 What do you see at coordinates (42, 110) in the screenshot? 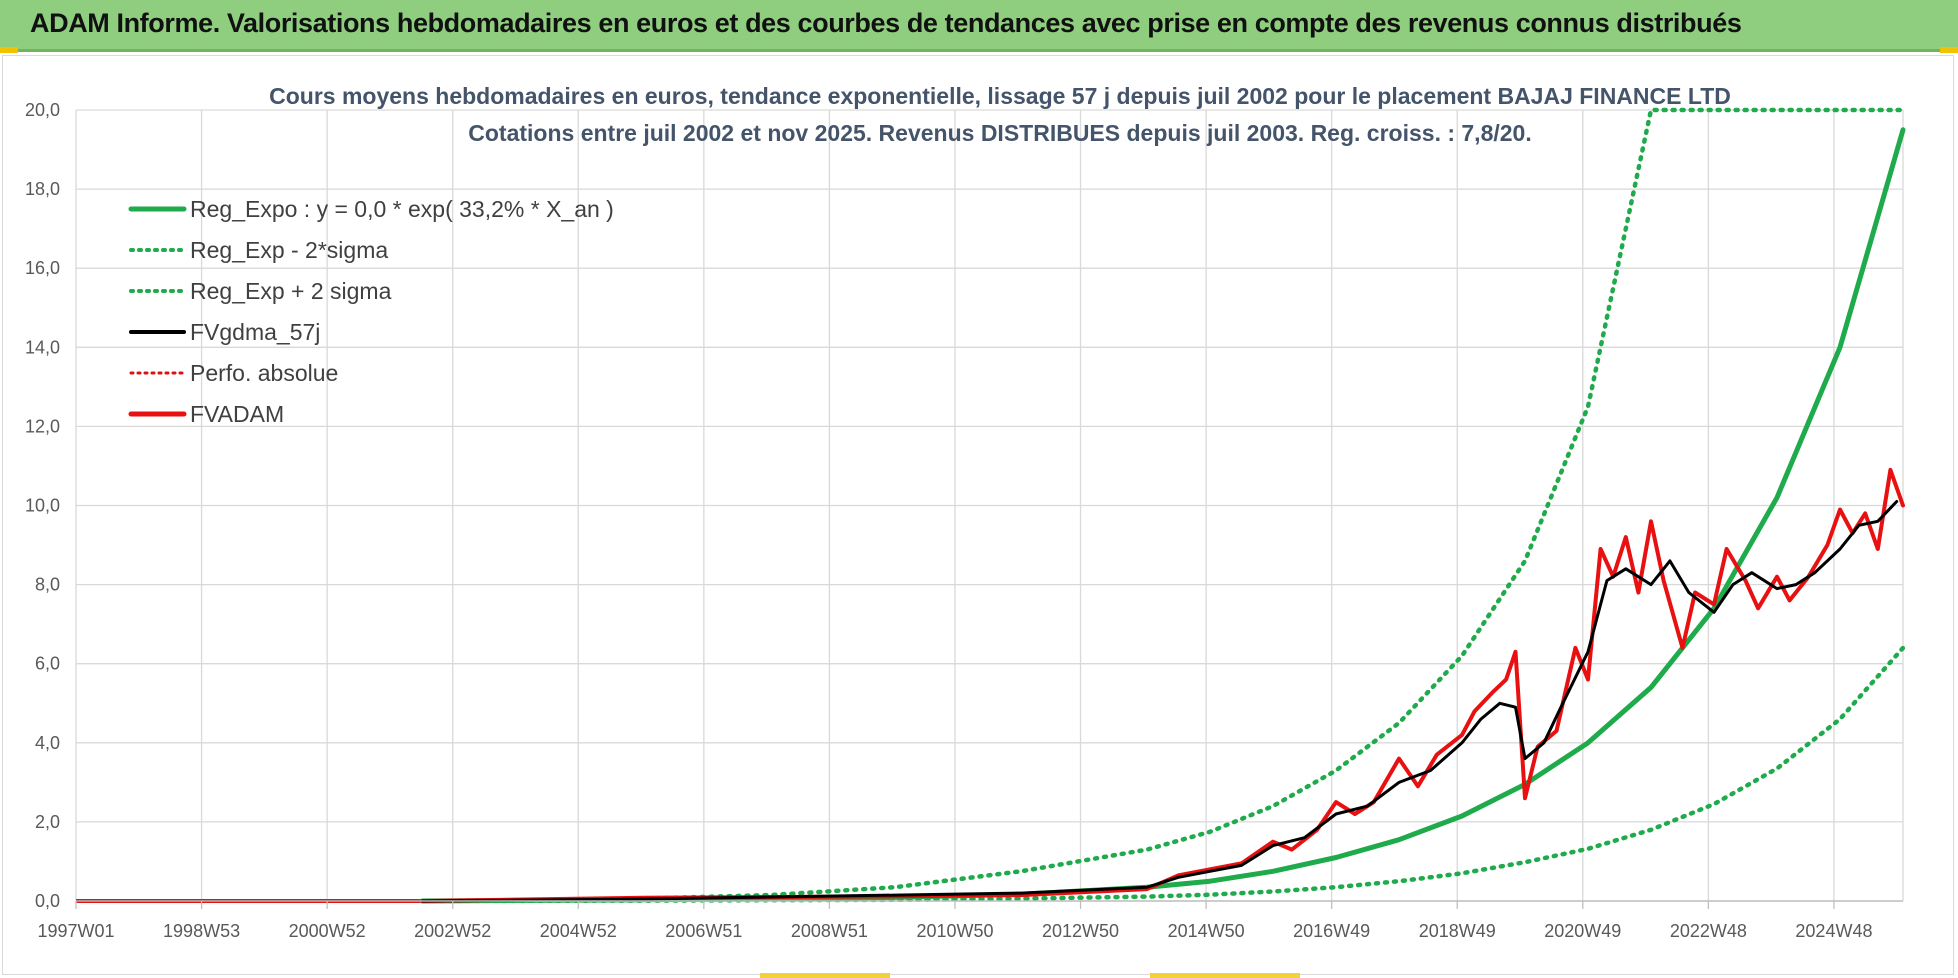
I see `y-tick-label: 20,0` at bounding box center [42, 110].